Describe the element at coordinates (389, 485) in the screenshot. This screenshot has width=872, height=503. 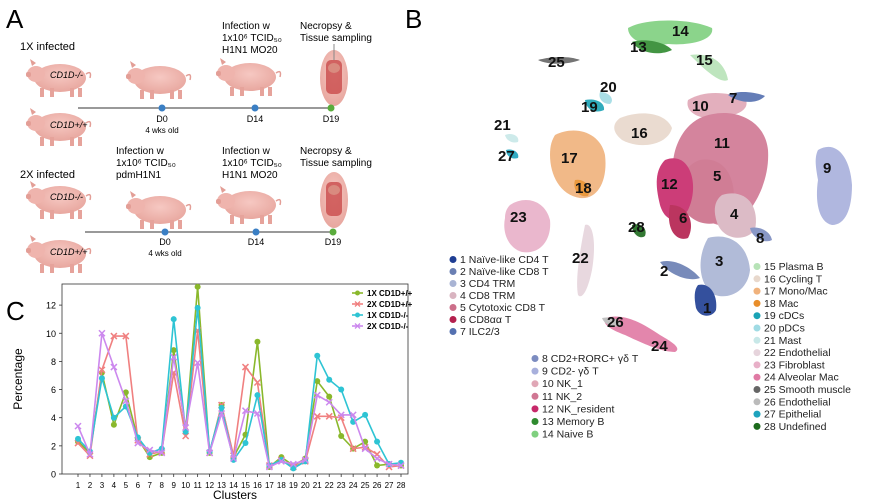
I see `x-tick-label: 27` at that location.